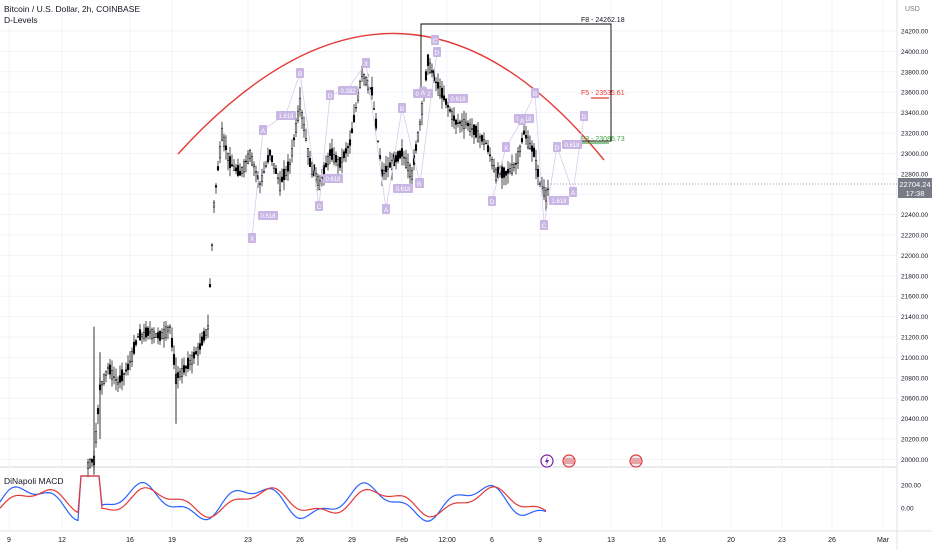  Describe the element at coordinates (603, 139) in the screenshot. I see `f3-level-label: F3 - 23086.73` at that location.